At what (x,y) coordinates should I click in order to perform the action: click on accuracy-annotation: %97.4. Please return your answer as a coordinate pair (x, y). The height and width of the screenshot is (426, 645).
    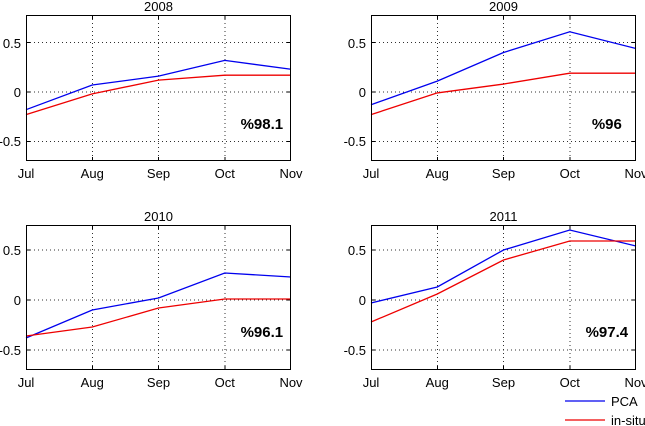
    Looking at the image, I should click on (607, 332).